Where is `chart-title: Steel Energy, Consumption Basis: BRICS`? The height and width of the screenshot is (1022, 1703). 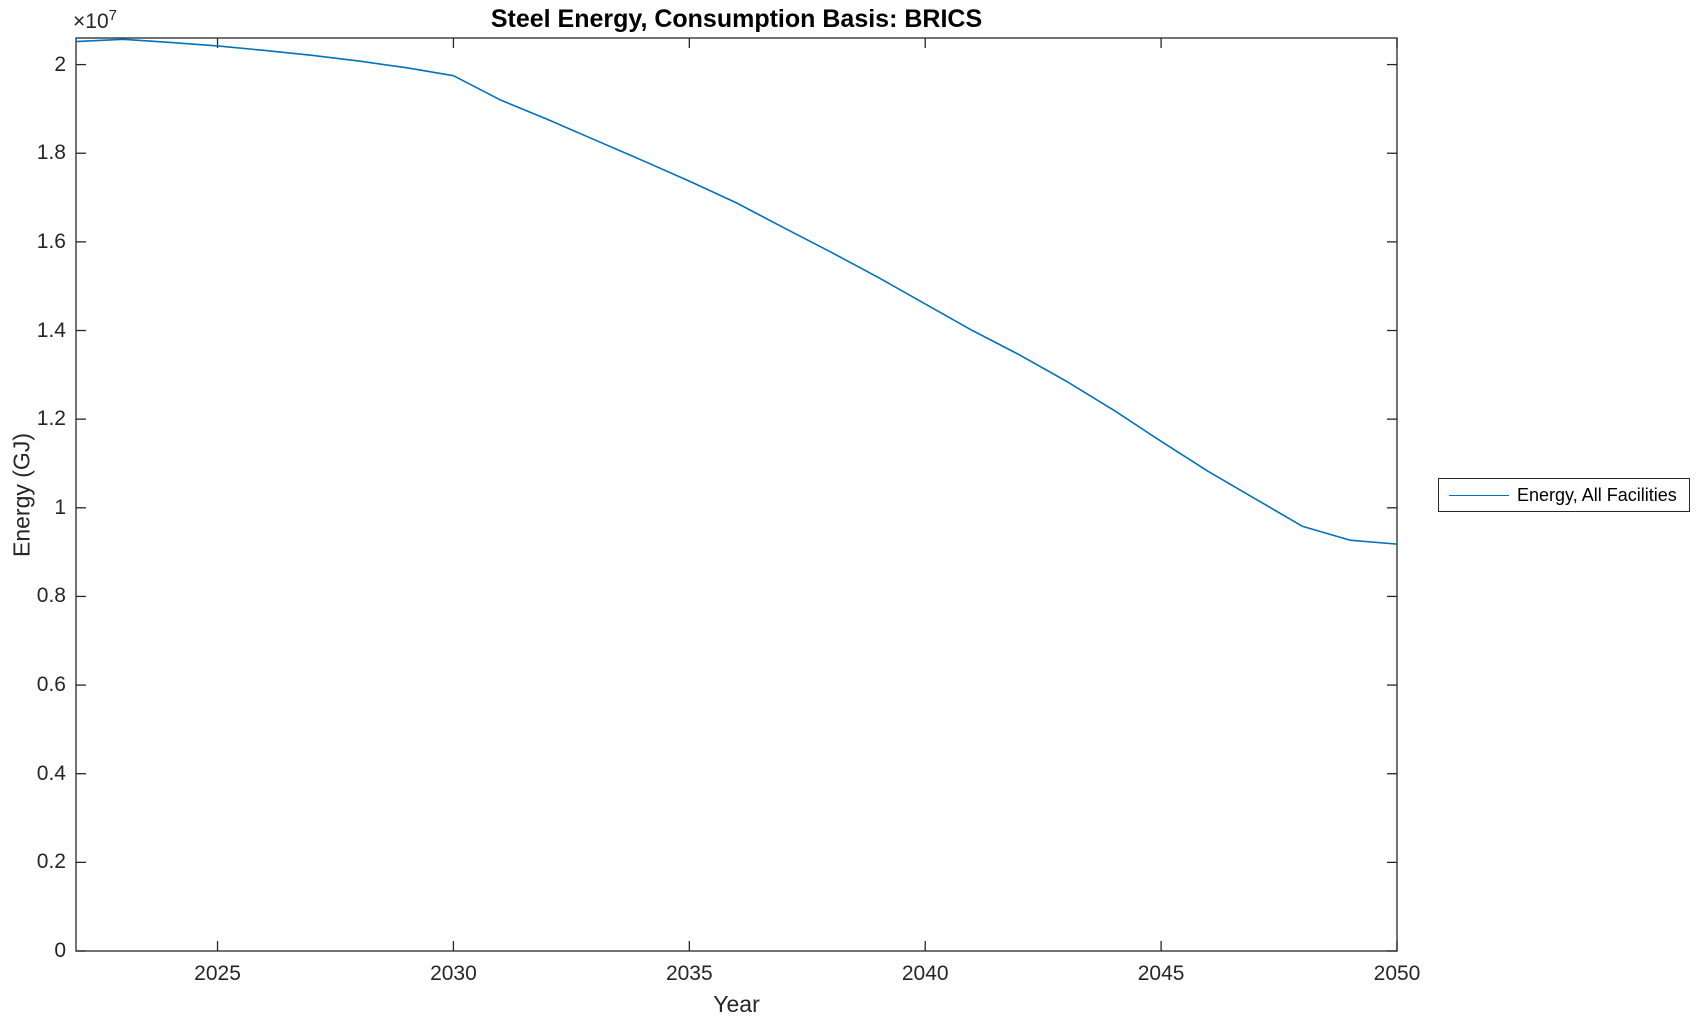 chart-title: Steel Energy, Consumption Basis: BRICS is located at coordinates (736, 19).